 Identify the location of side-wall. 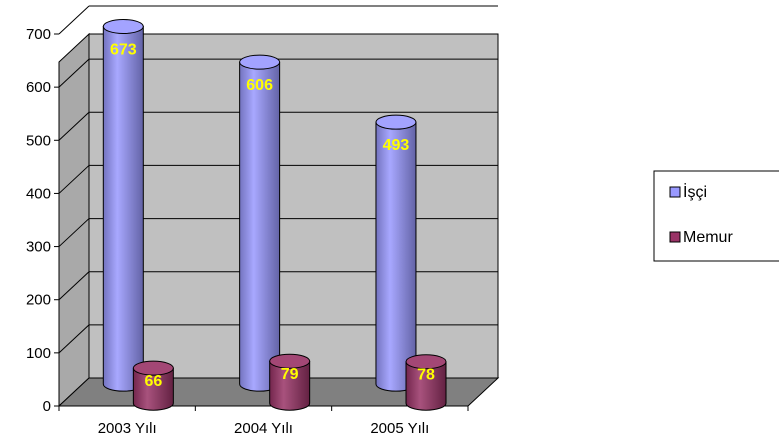
(74, 220).